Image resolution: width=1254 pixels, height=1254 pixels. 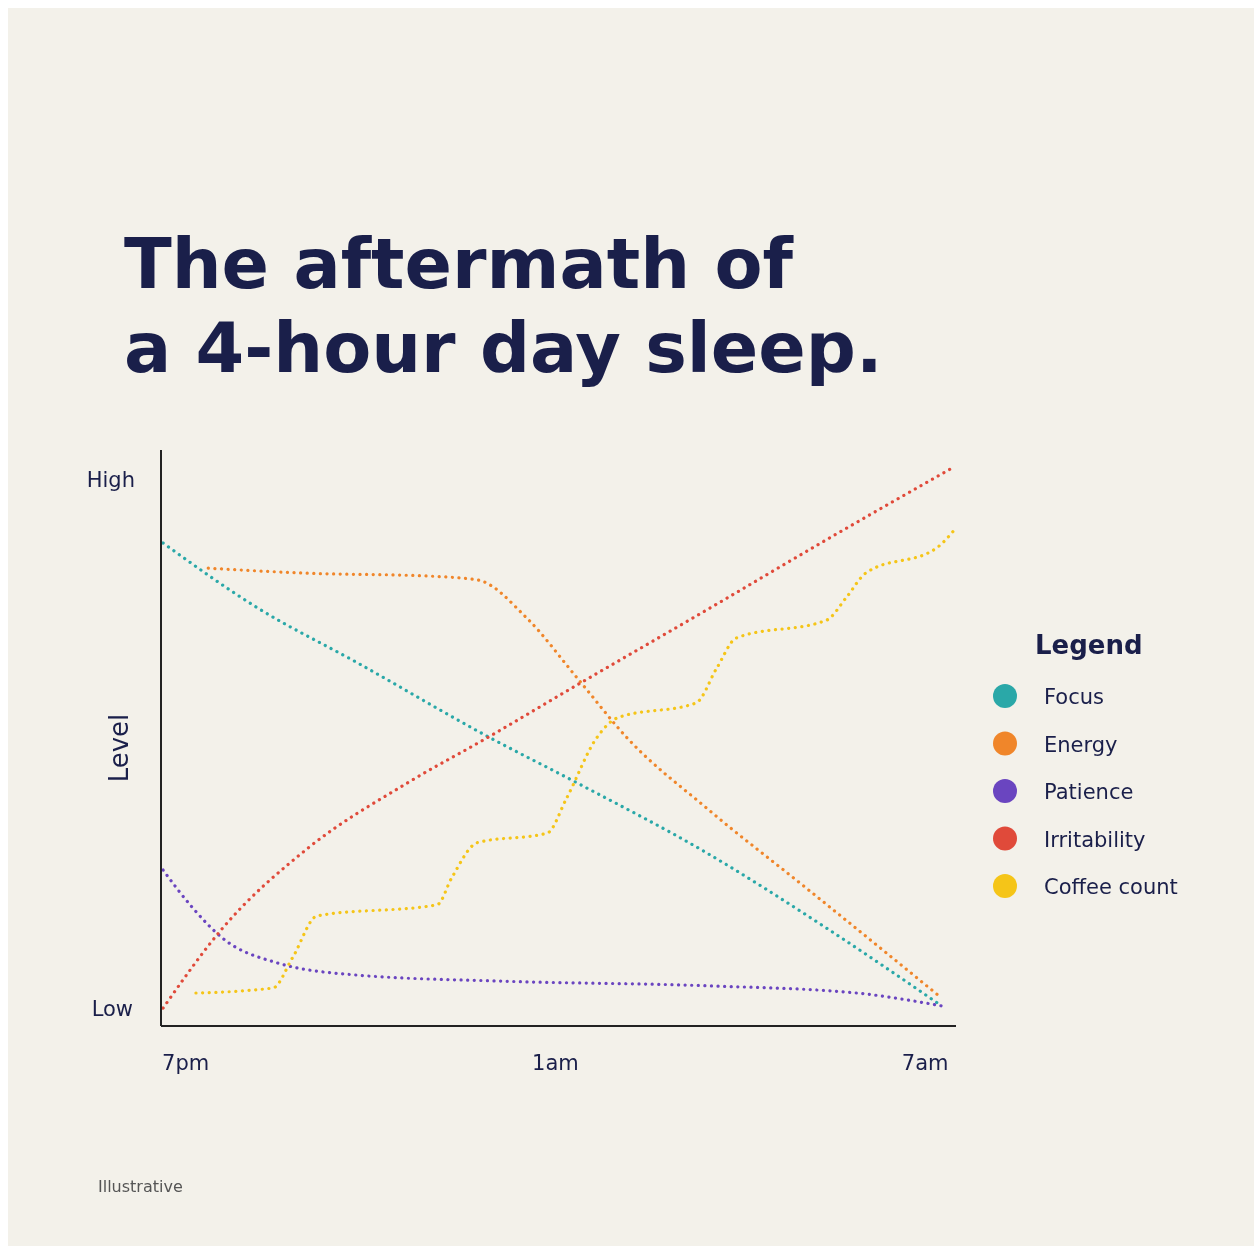 What do you see at coordinates (1074, 697) in the screenshot?
I see `legend-label: Focus` at bounding box center [1074, 697].